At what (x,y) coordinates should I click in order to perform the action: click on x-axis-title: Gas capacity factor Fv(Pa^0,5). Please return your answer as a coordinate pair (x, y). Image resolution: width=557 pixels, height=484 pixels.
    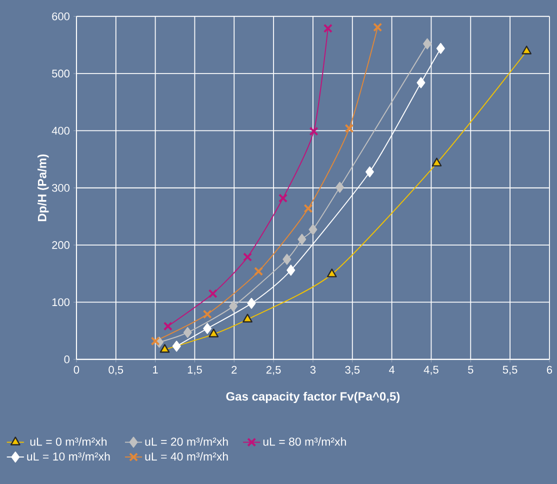
    Looking at the image, I should click on (313, 398).